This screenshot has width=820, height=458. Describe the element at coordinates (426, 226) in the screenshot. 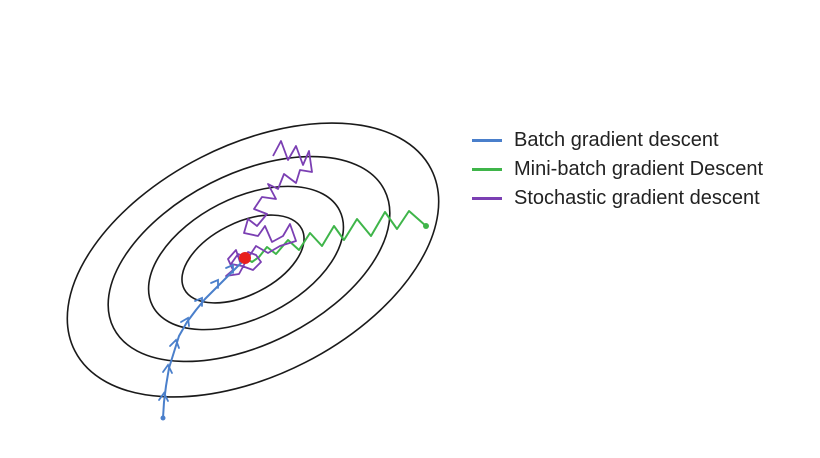

I see `minibatch-start-dot` at that location.